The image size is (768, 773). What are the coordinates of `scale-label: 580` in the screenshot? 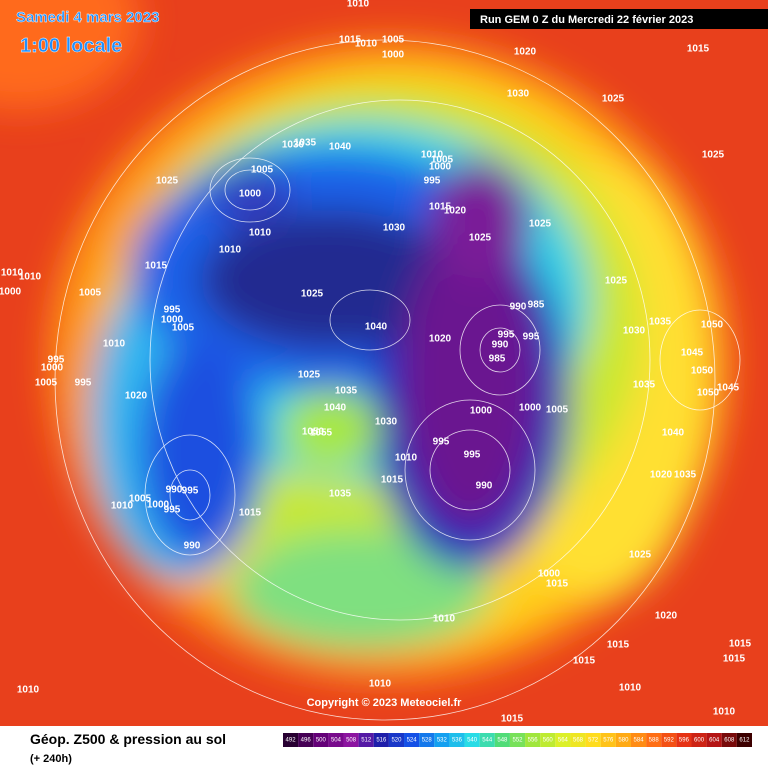 It's located at (623, 741).